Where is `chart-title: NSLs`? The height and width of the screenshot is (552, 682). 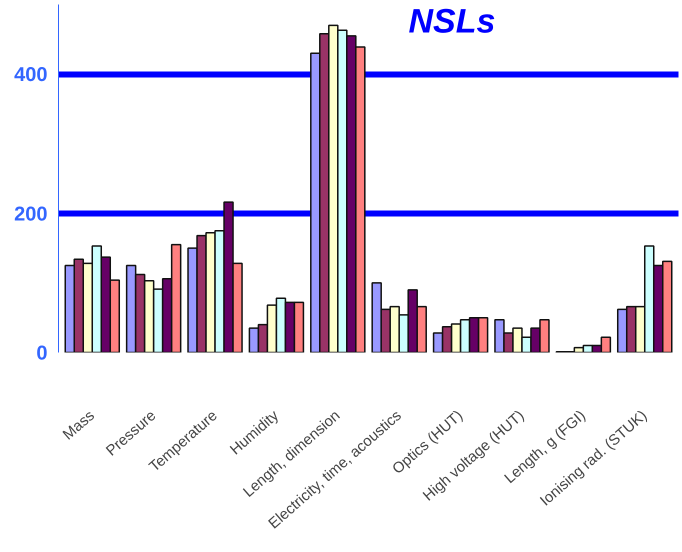 chart-title: NSLs is located at coordinates (452, 21).